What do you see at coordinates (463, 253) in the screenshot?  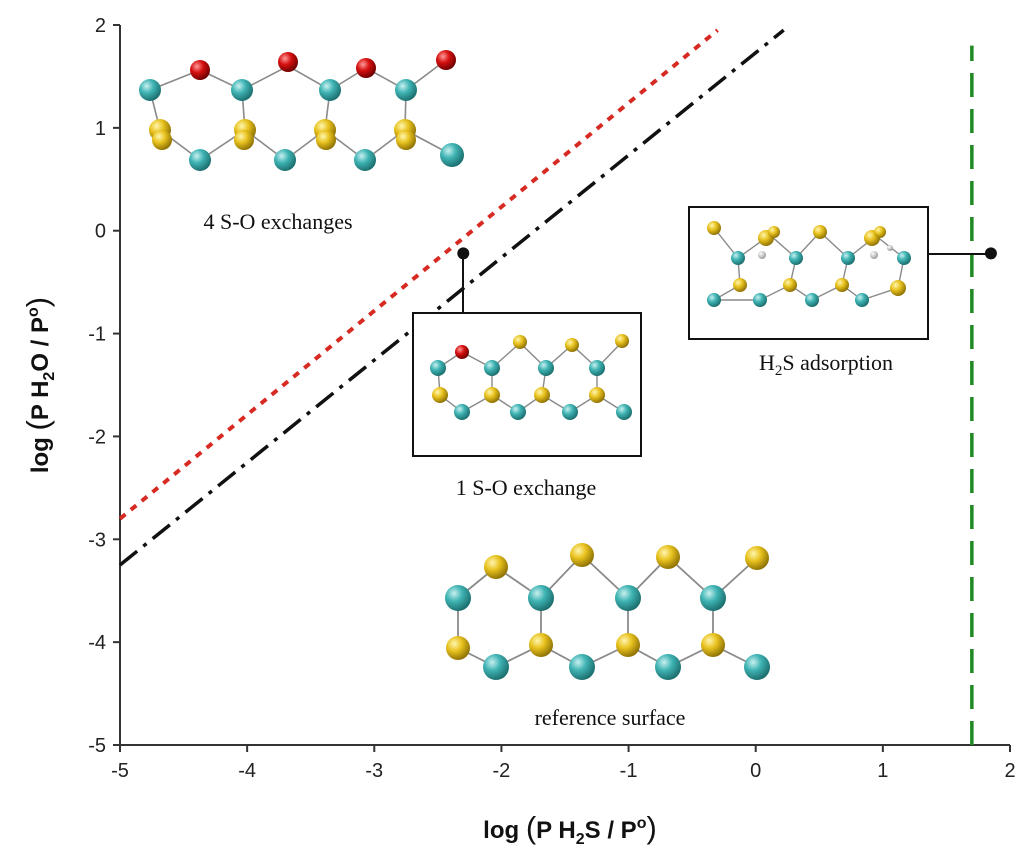 I see `one-exchange-marker` at bounding box center [463, 253].